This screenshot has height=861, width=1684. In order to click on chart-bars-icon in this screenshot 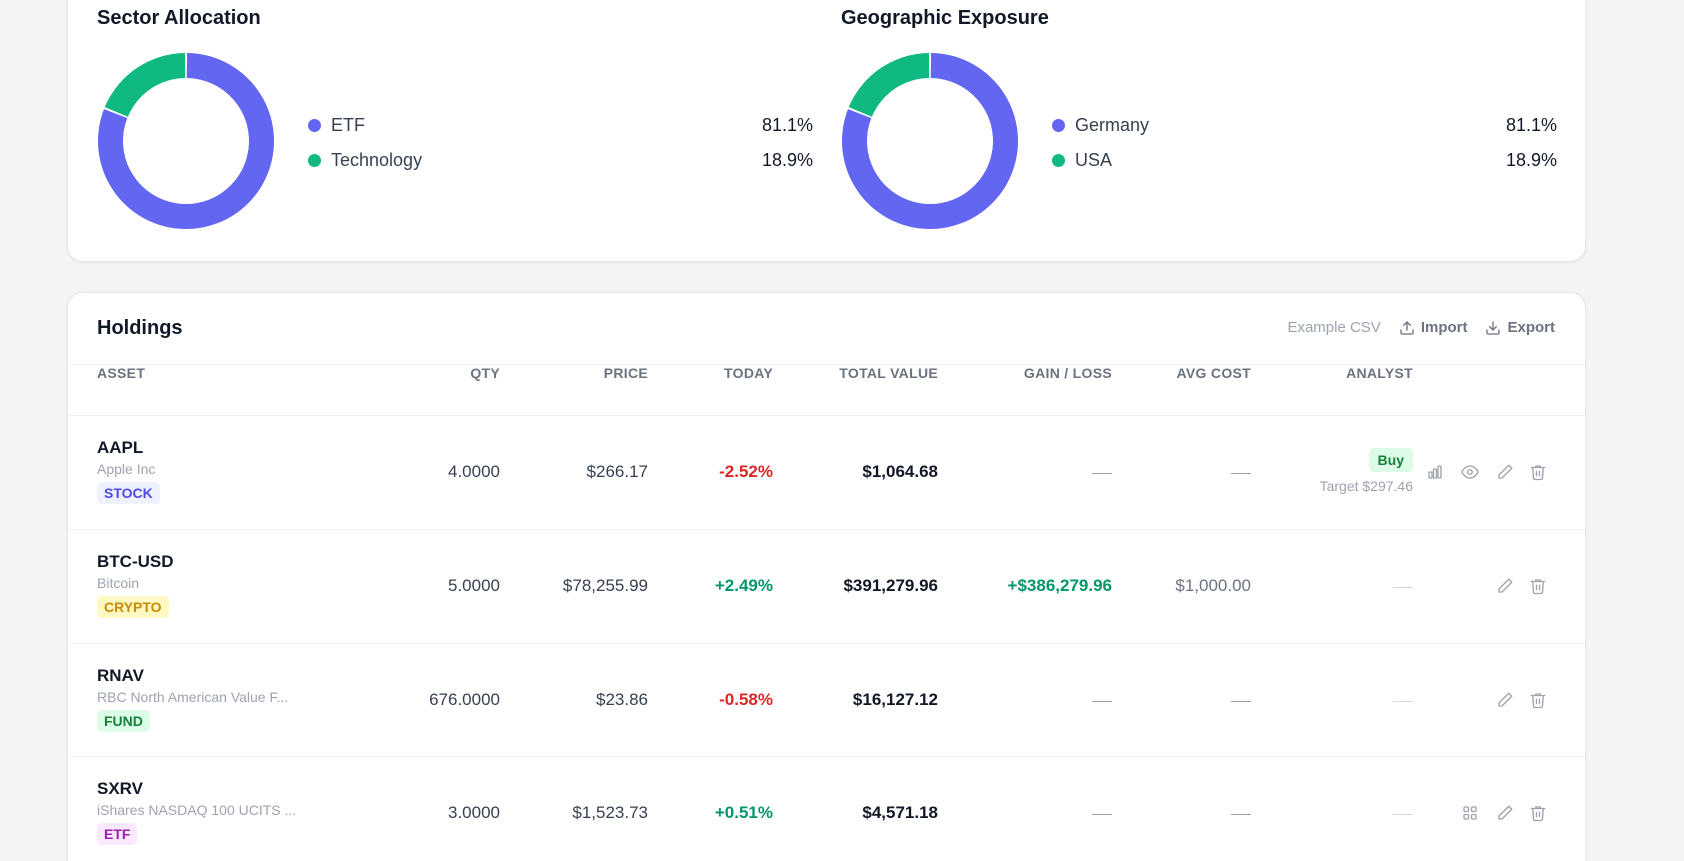, I will do `click(1435, 472)`.